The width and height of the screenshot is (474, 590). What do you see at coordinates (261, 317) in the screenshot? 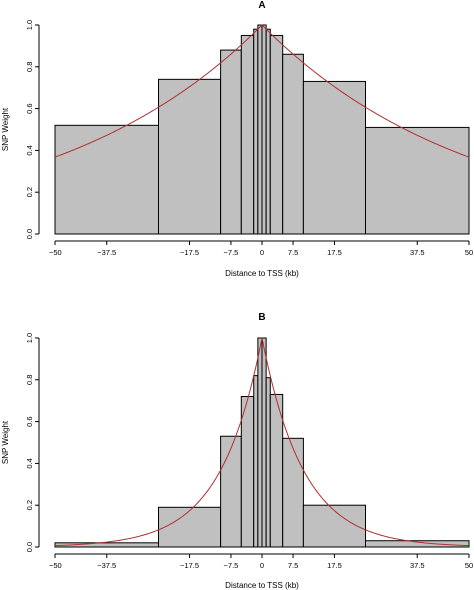
I see `chart-title: B` at bounding box center [261, 317].